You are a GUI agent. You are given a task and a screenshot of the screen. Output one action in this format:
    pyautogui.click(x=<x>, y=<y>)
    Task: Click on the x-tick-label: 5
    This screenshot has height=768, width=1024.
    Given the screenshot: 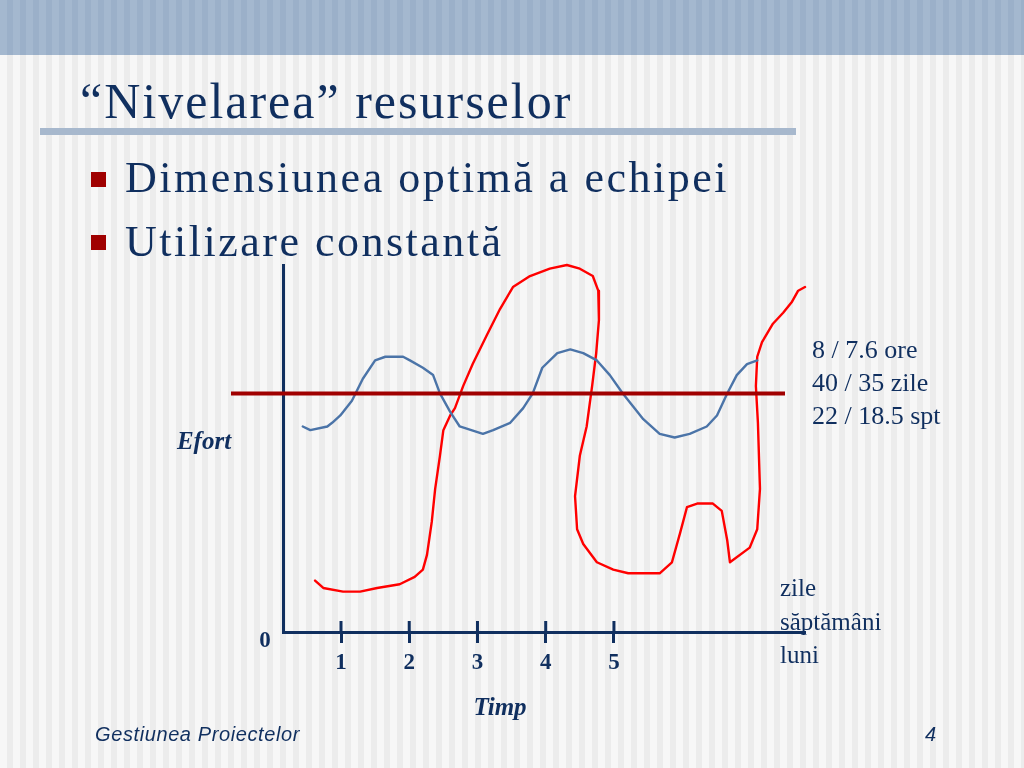 What is the action you would take?
    pyautogui.click(x=614, y=661)
    